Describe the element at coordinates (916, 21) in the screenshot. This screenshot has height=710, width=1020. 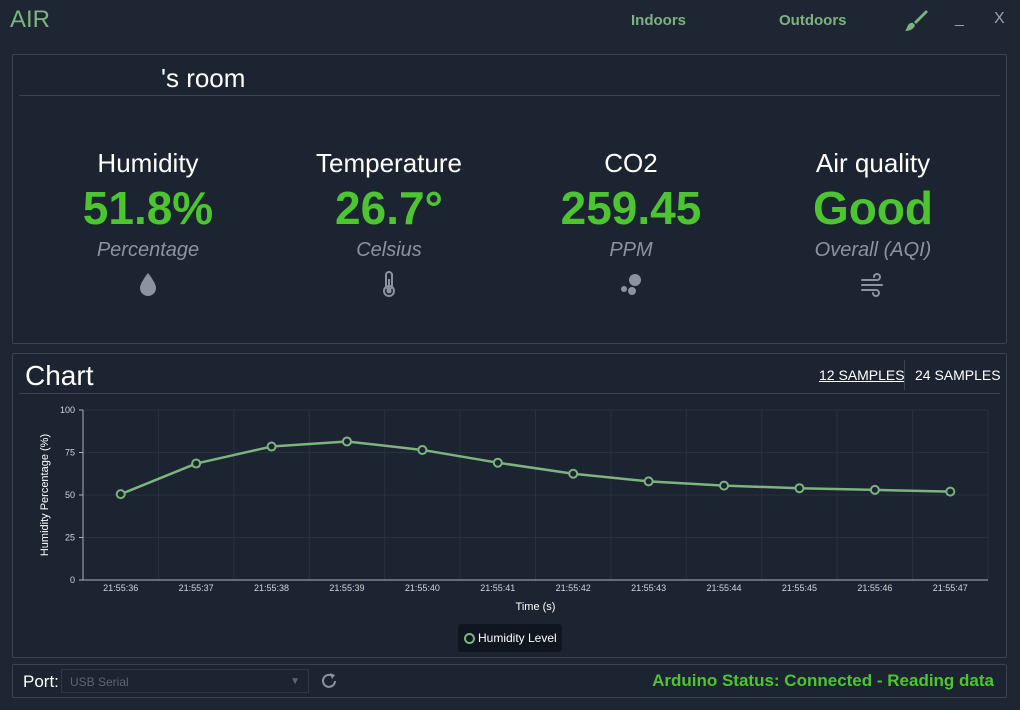
I see `paintbrush-icon` at that location.